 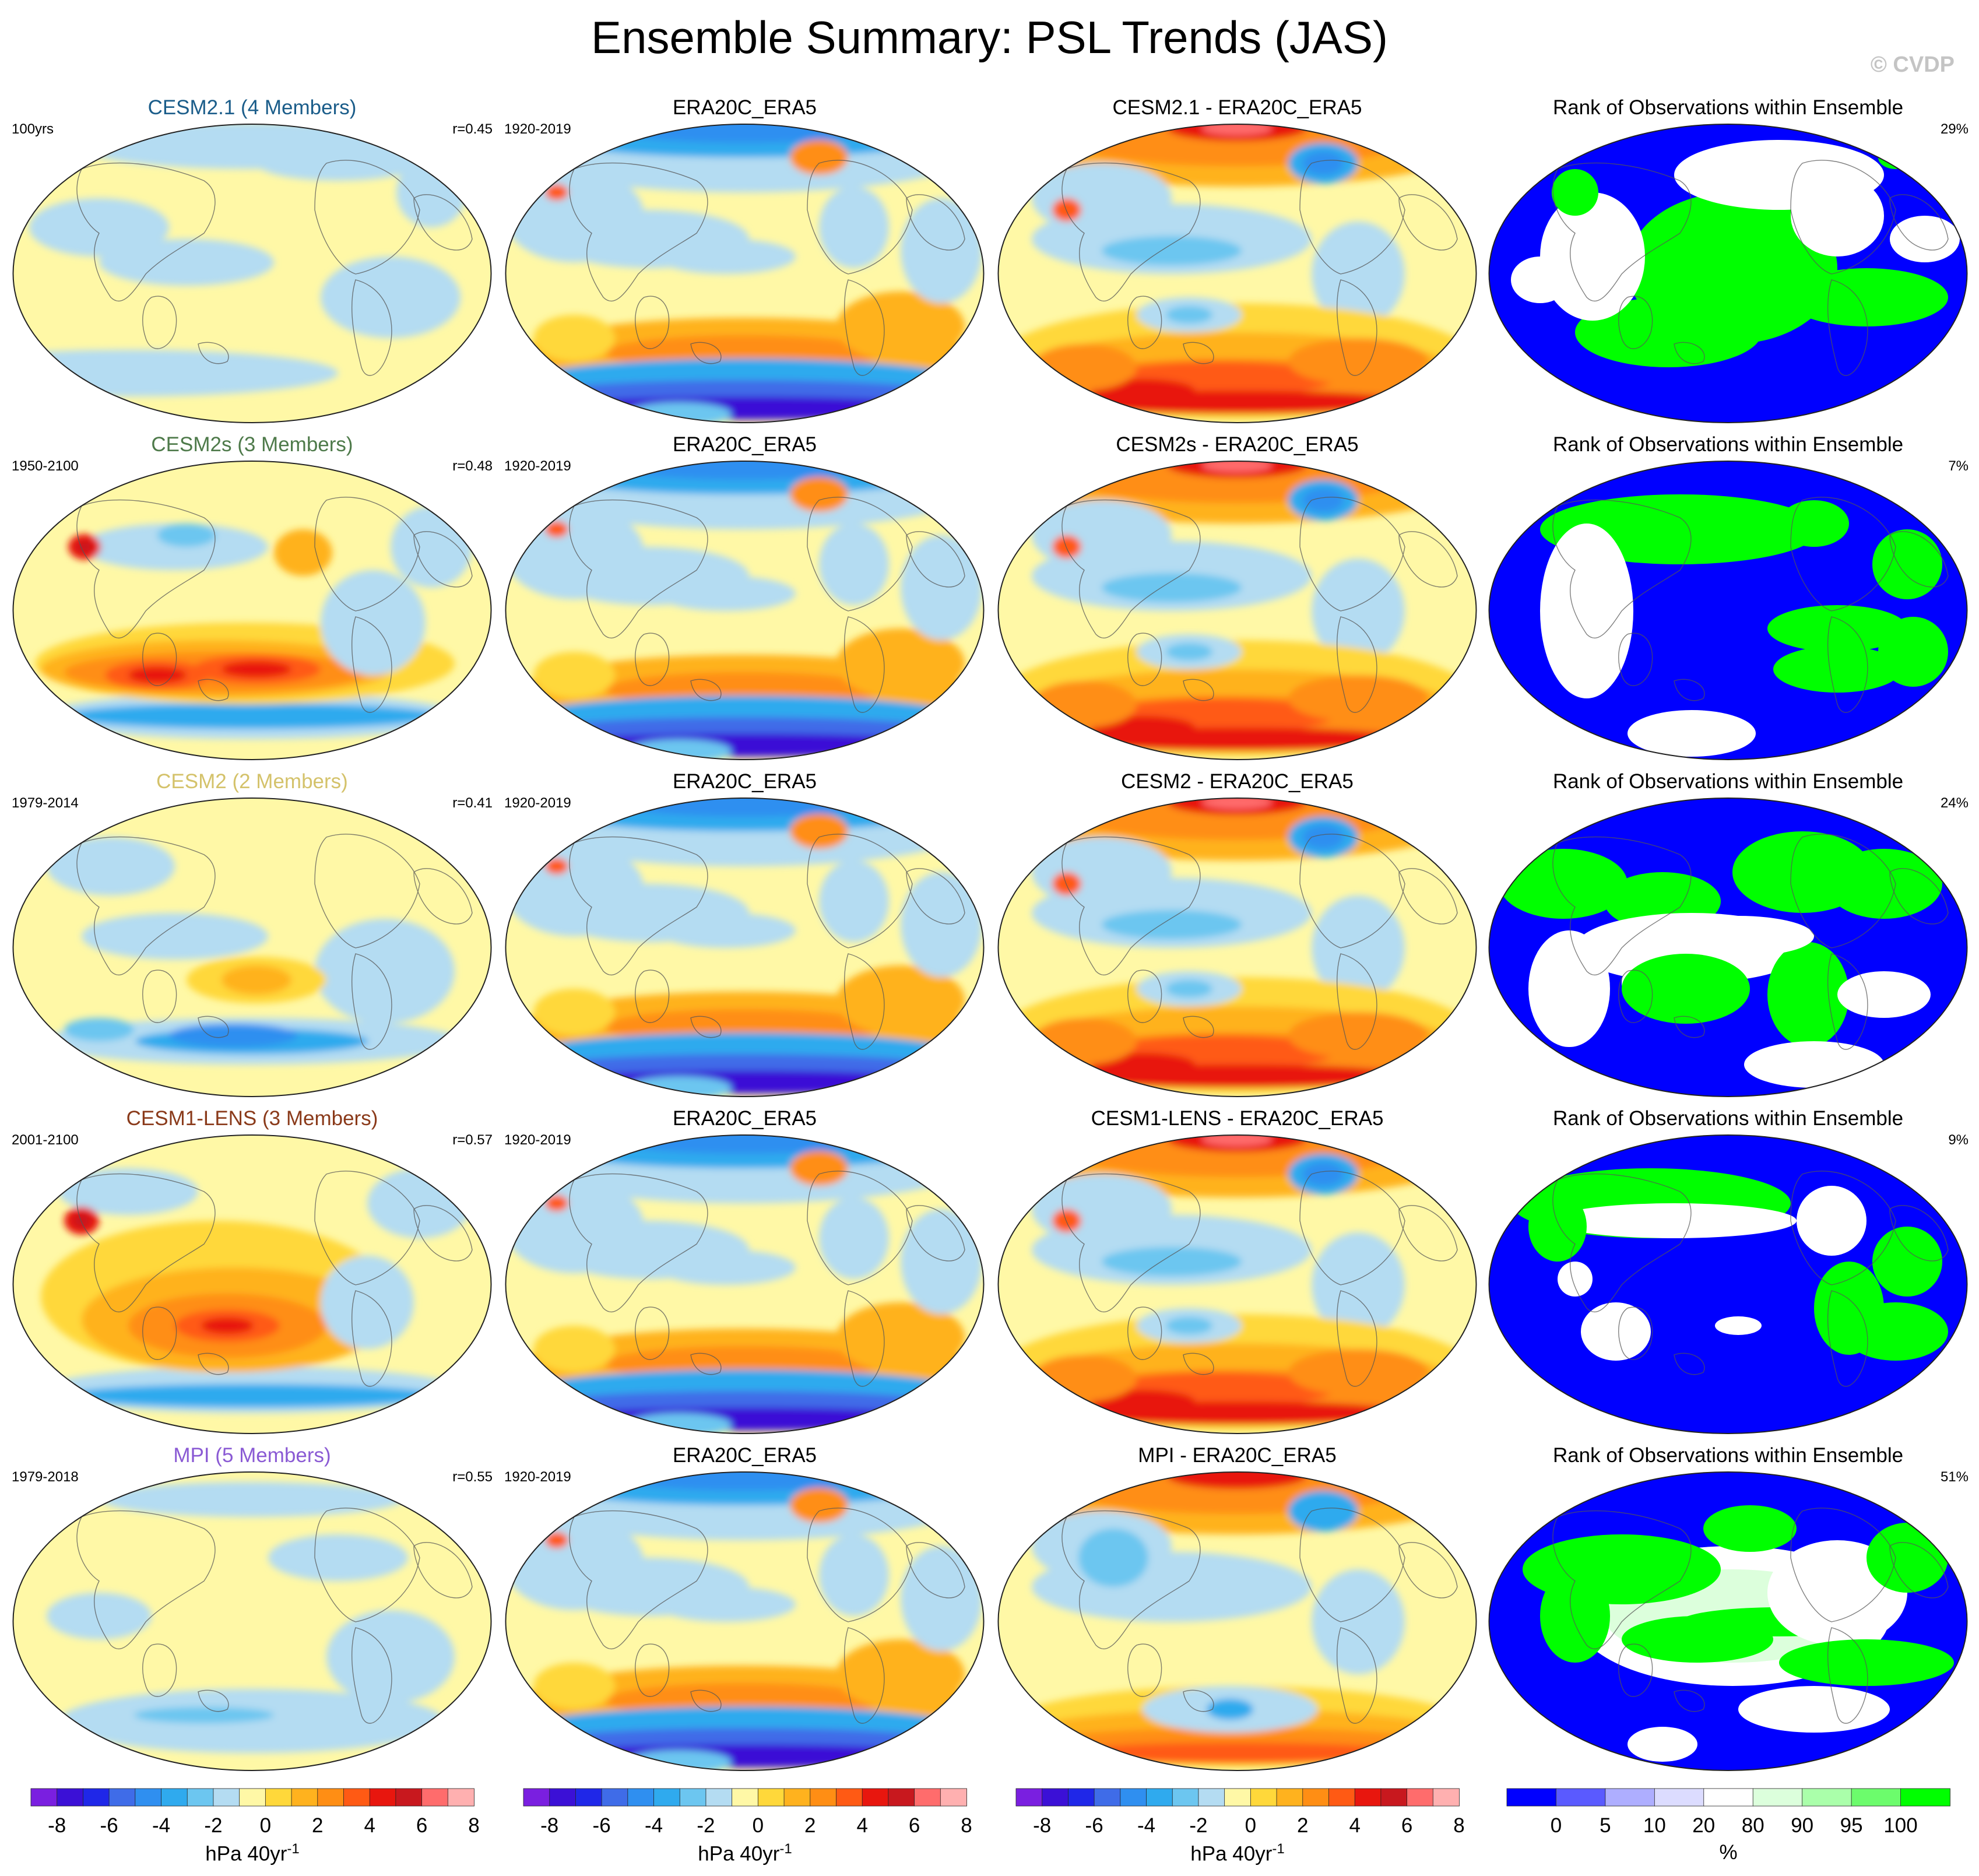 I want to click on rank-percent: 7%, so click(x=1959, y=466).